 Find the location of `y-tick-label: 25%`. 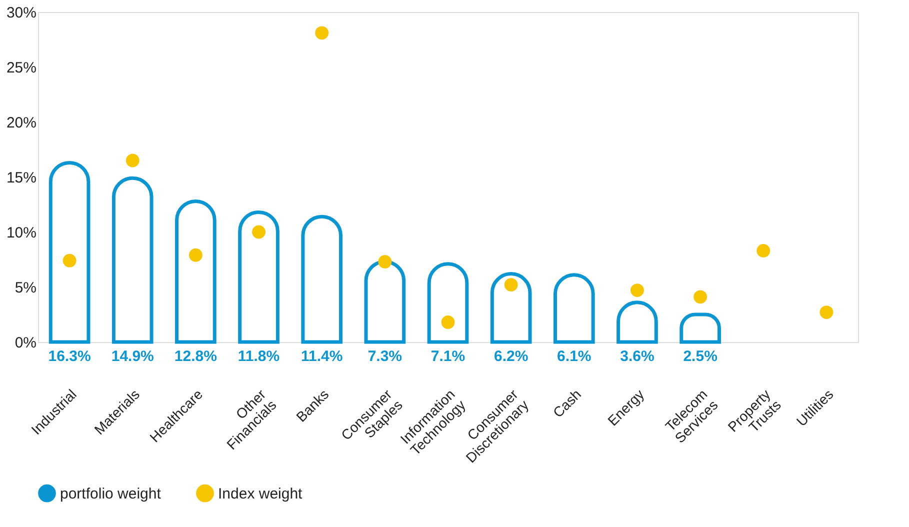

y-tick-label: 25% is located at coordinates (21, 68).